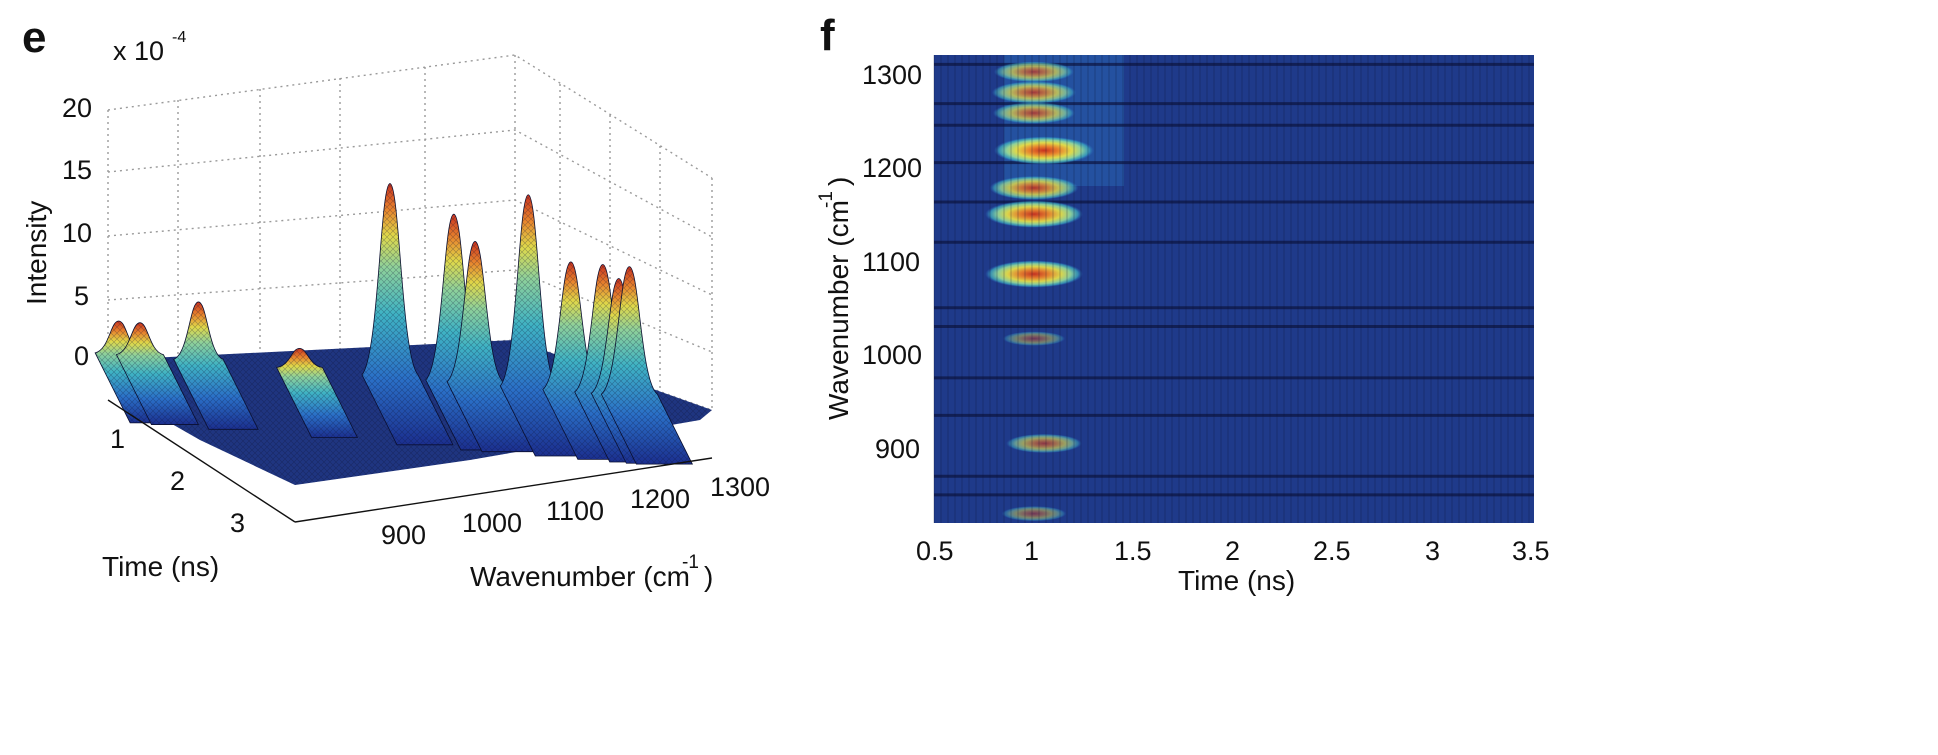  I want to click on x-tick: 1000, so click(492, 523).